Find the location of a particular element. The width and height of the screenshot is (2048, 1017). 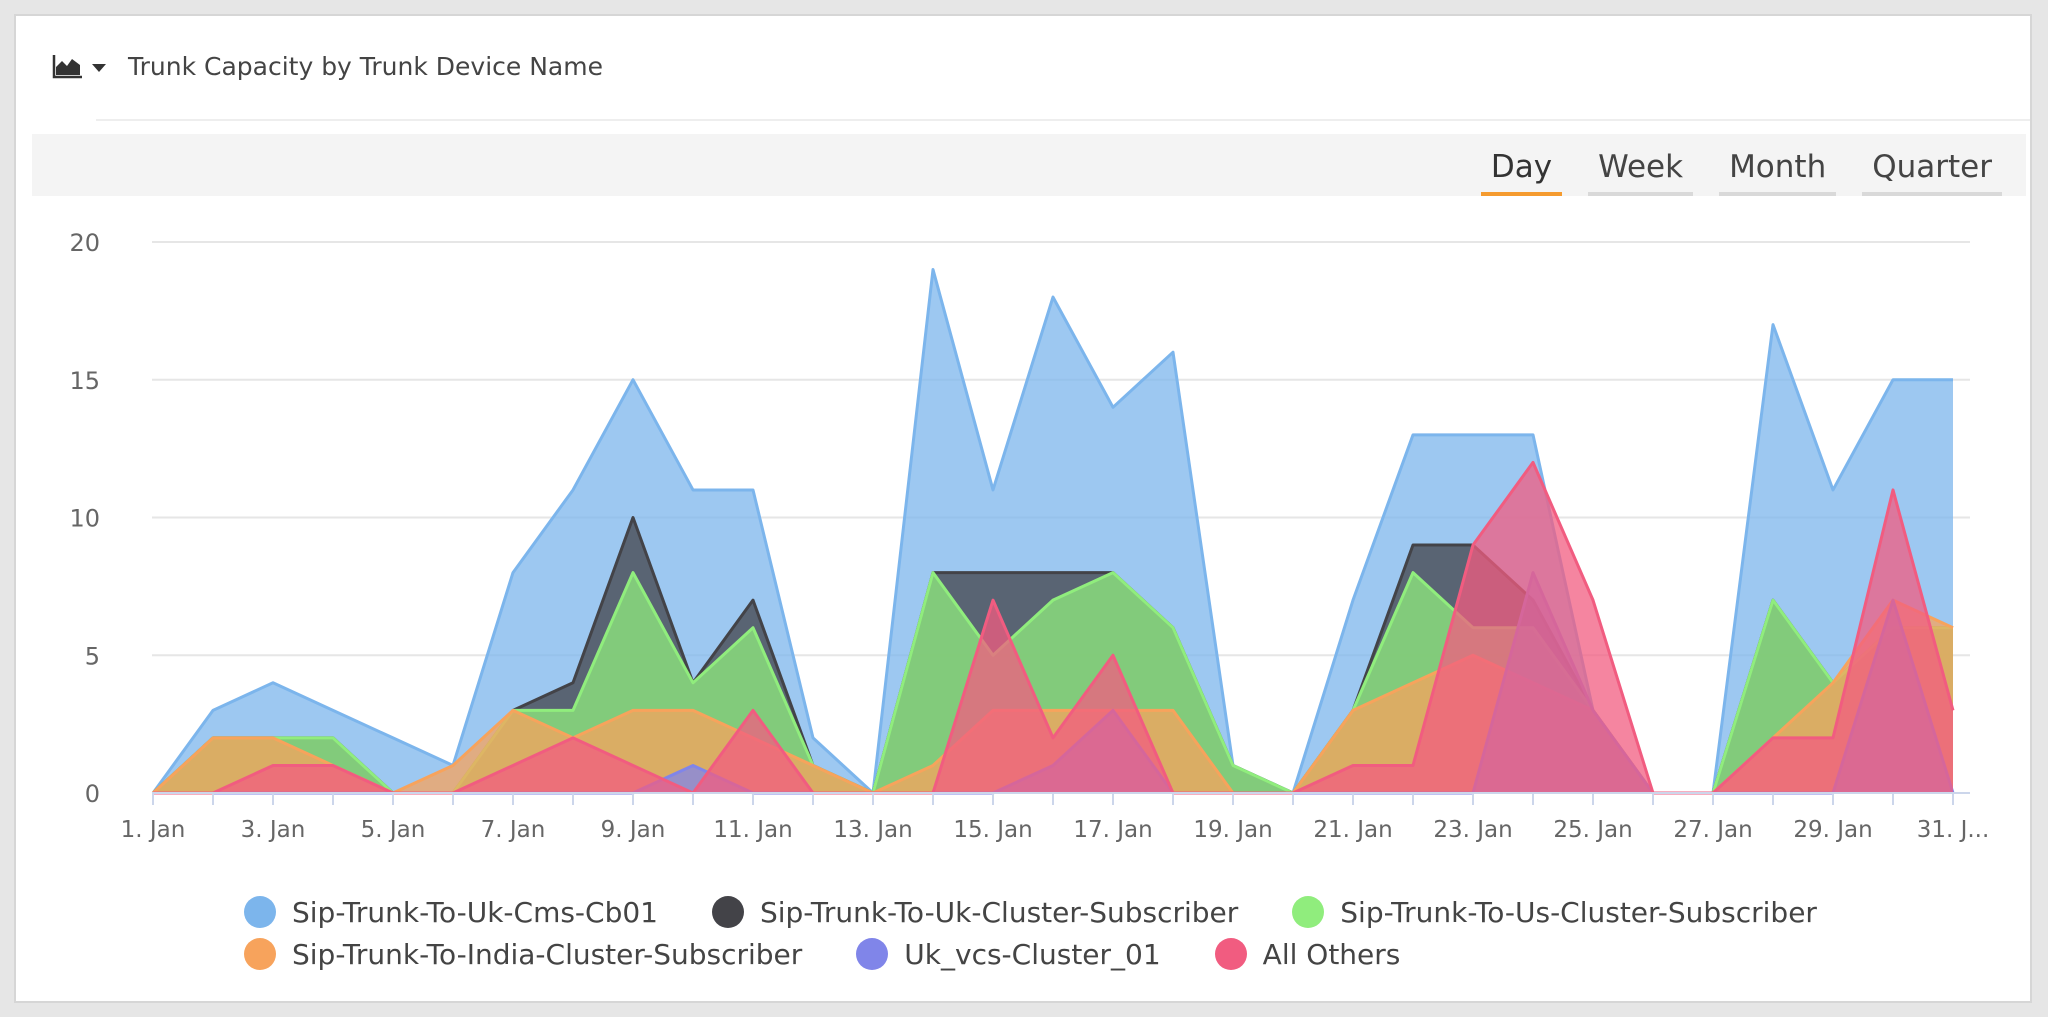

x-tick-label: 17. Jan is located at coordinates (1112, 830).